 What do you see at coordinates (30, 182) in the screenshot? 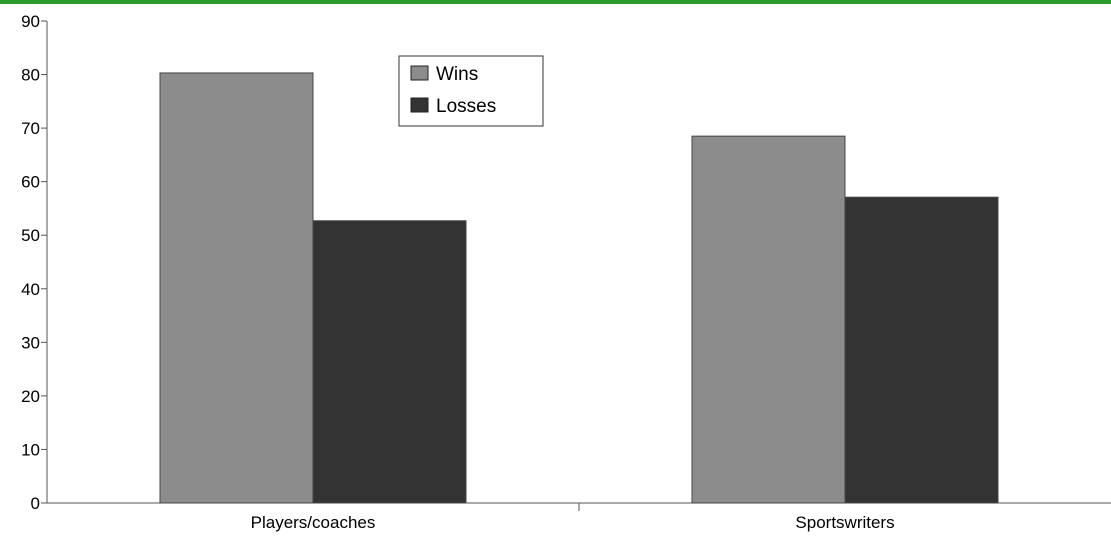
I see `y-tick-label: 60` at bounding box center [30, 182].